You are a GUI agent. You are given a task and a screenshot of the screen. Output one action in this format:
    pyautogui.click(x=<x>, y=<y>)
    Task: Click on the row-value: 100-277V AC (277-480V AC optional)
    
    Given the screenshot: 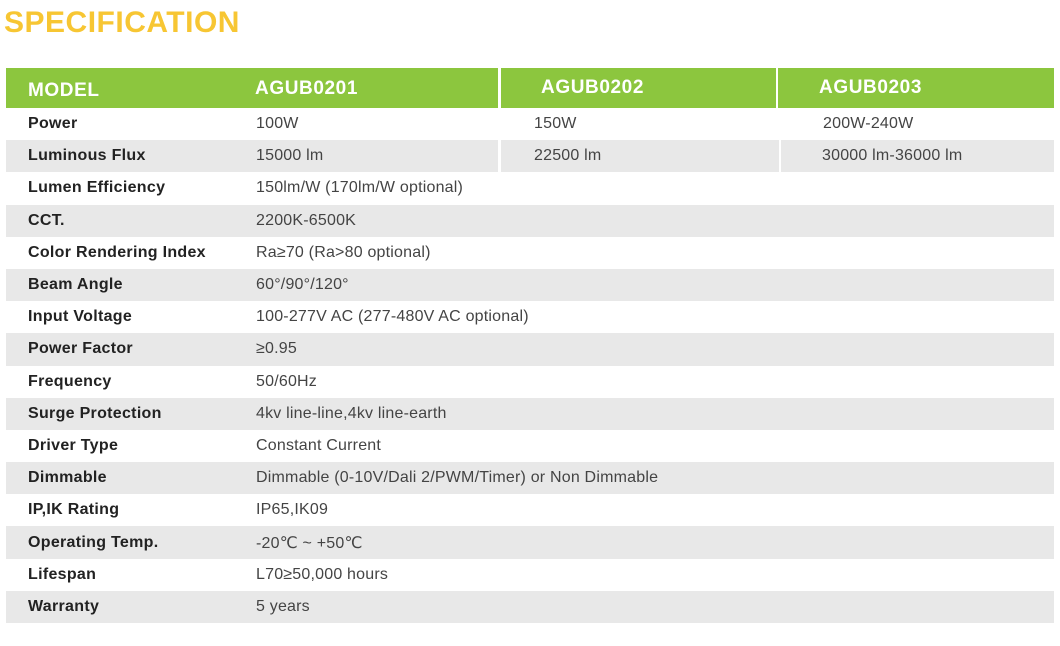 What is the action you would take?
    pyautogui.click(x=392, y=317)
    